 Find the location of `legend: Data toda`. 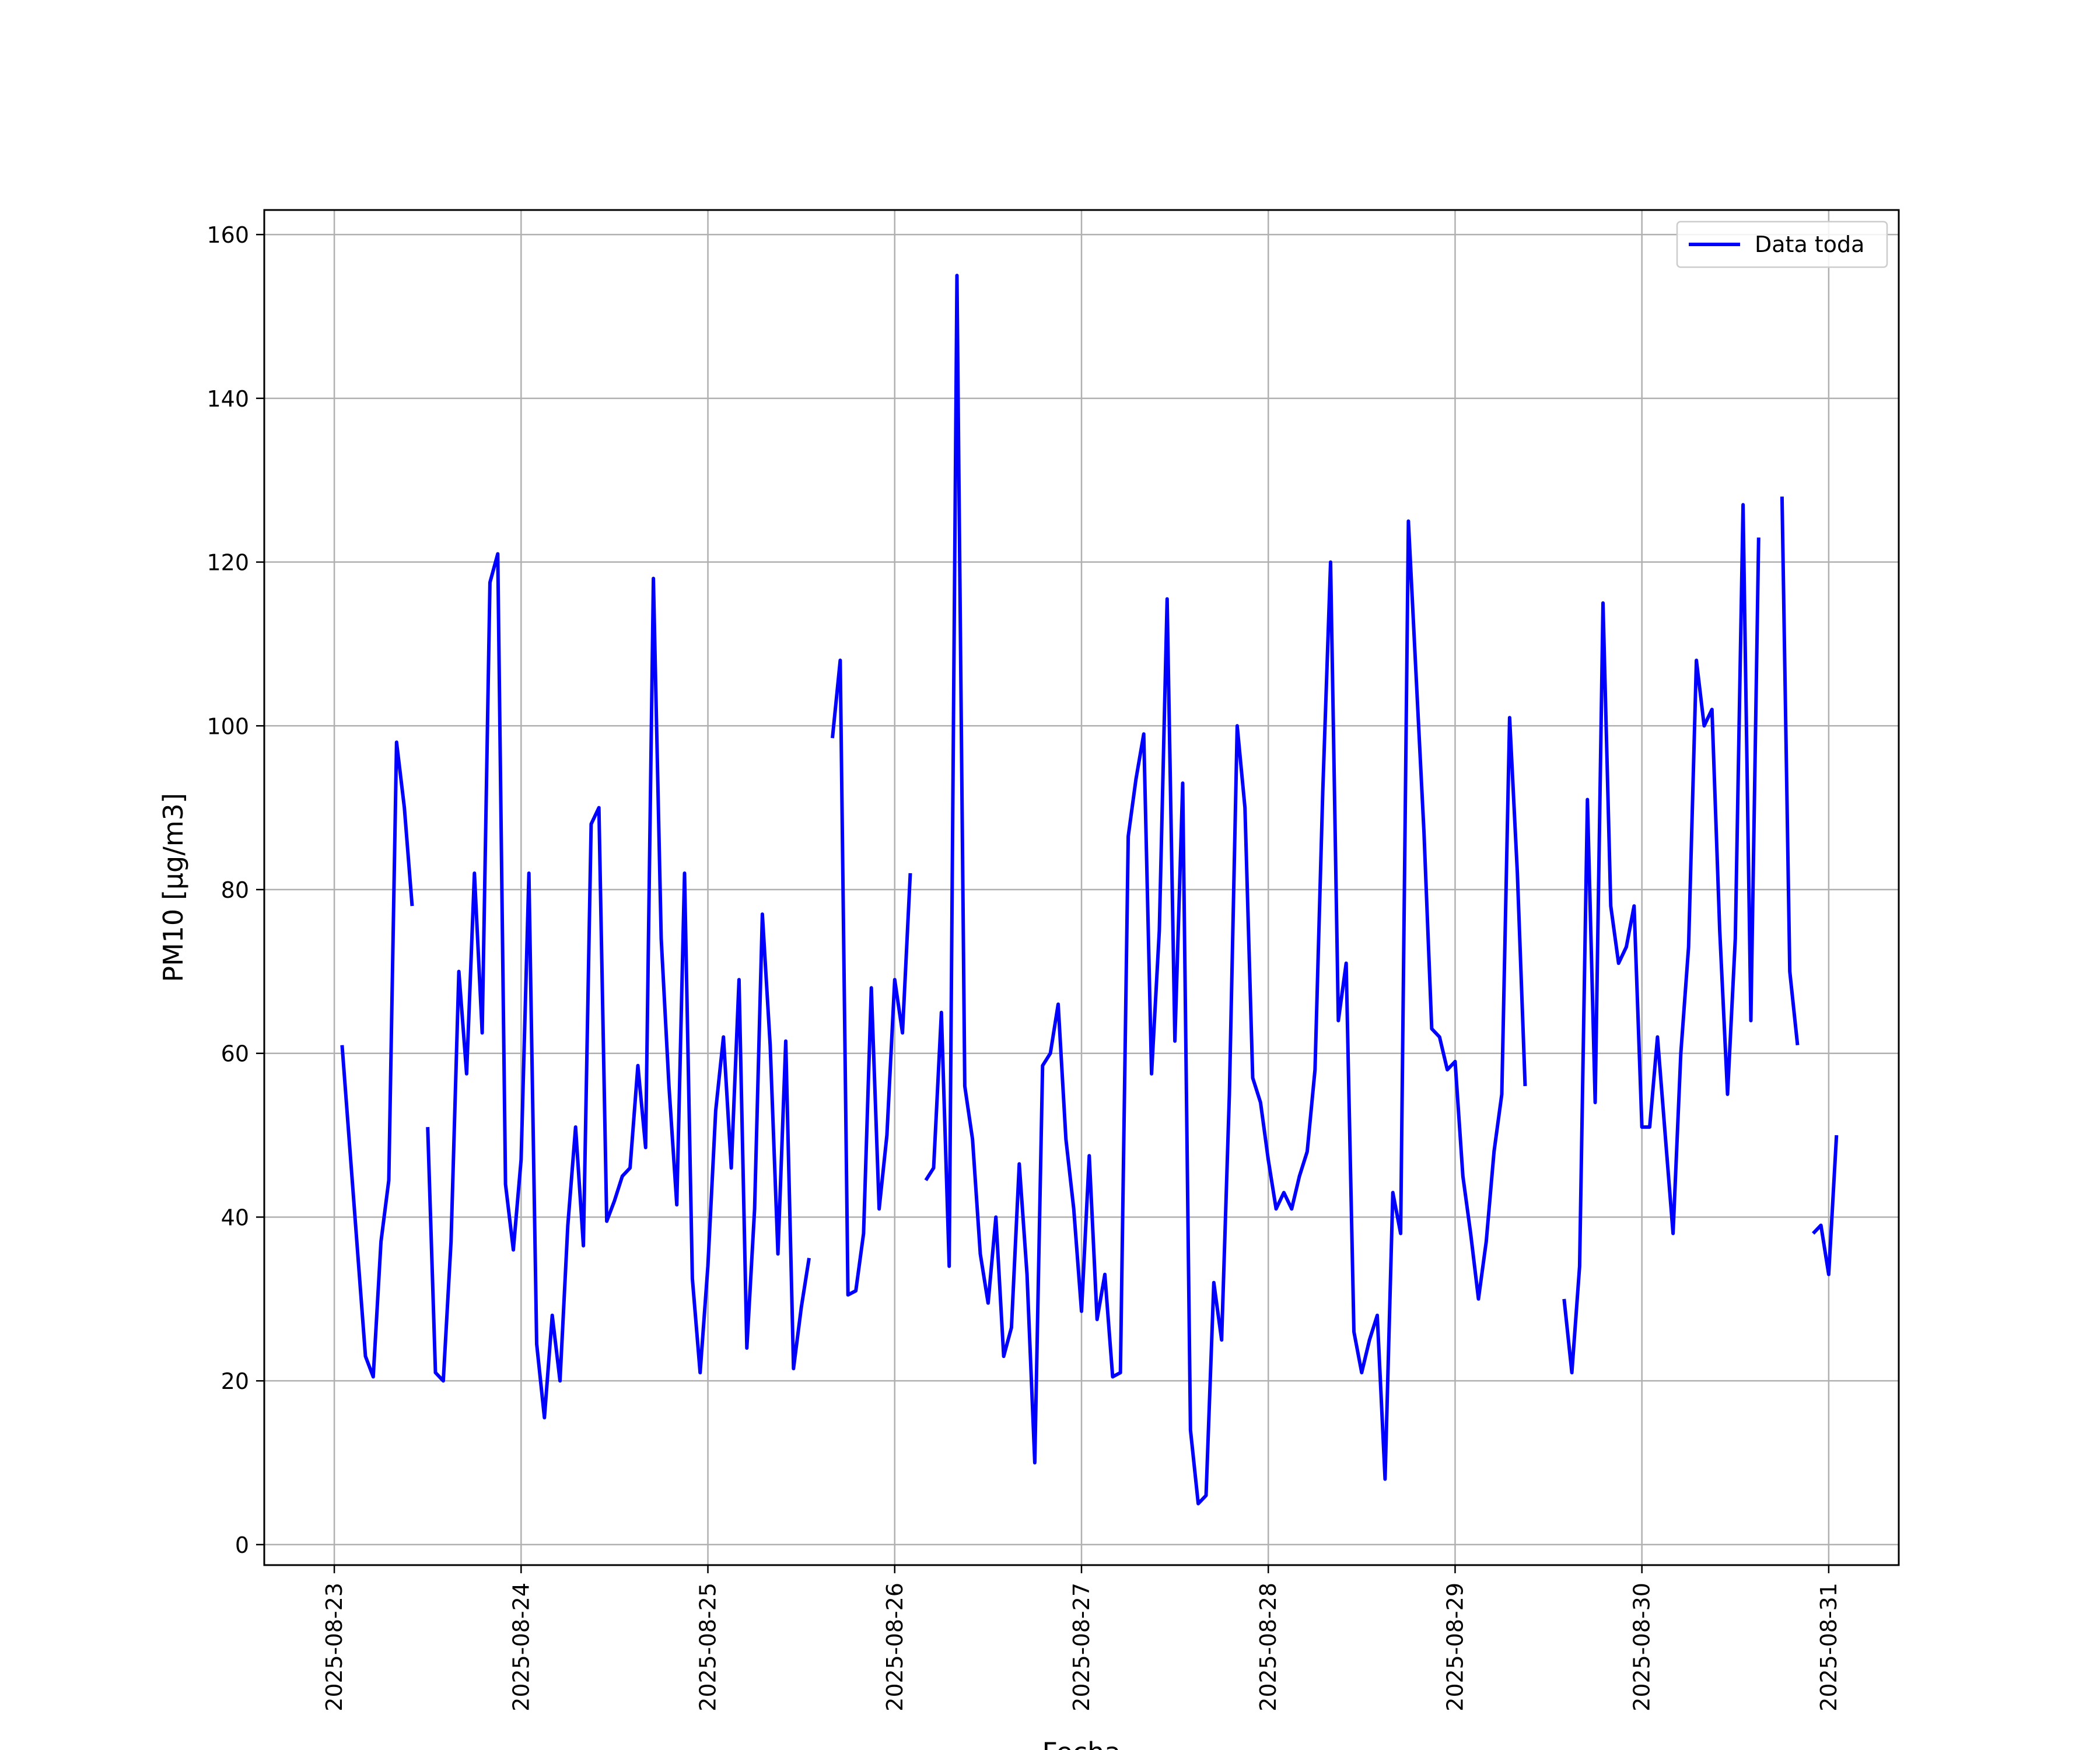

legend: Data toda is located at coordinates (1782, 244).